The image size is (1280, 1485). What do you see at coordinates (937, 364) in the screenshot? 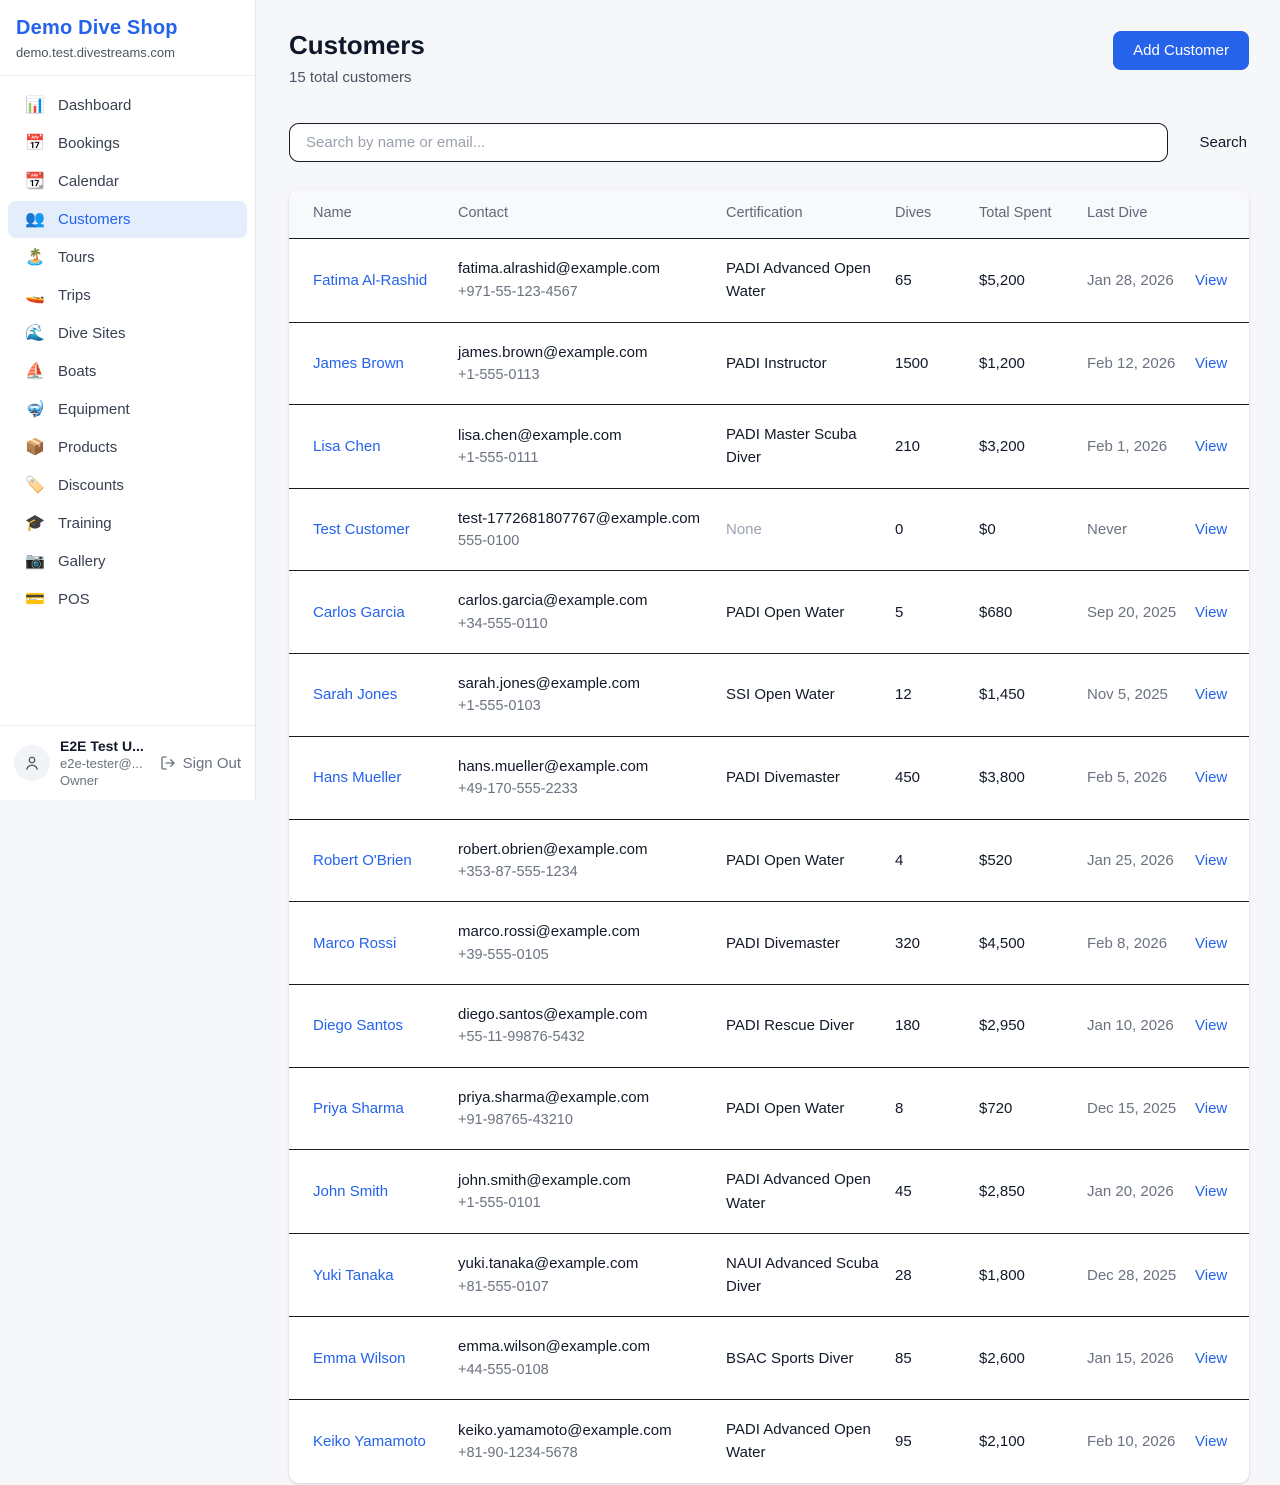
I see `customer-dives: 1500` at bounding box center [937, 364].